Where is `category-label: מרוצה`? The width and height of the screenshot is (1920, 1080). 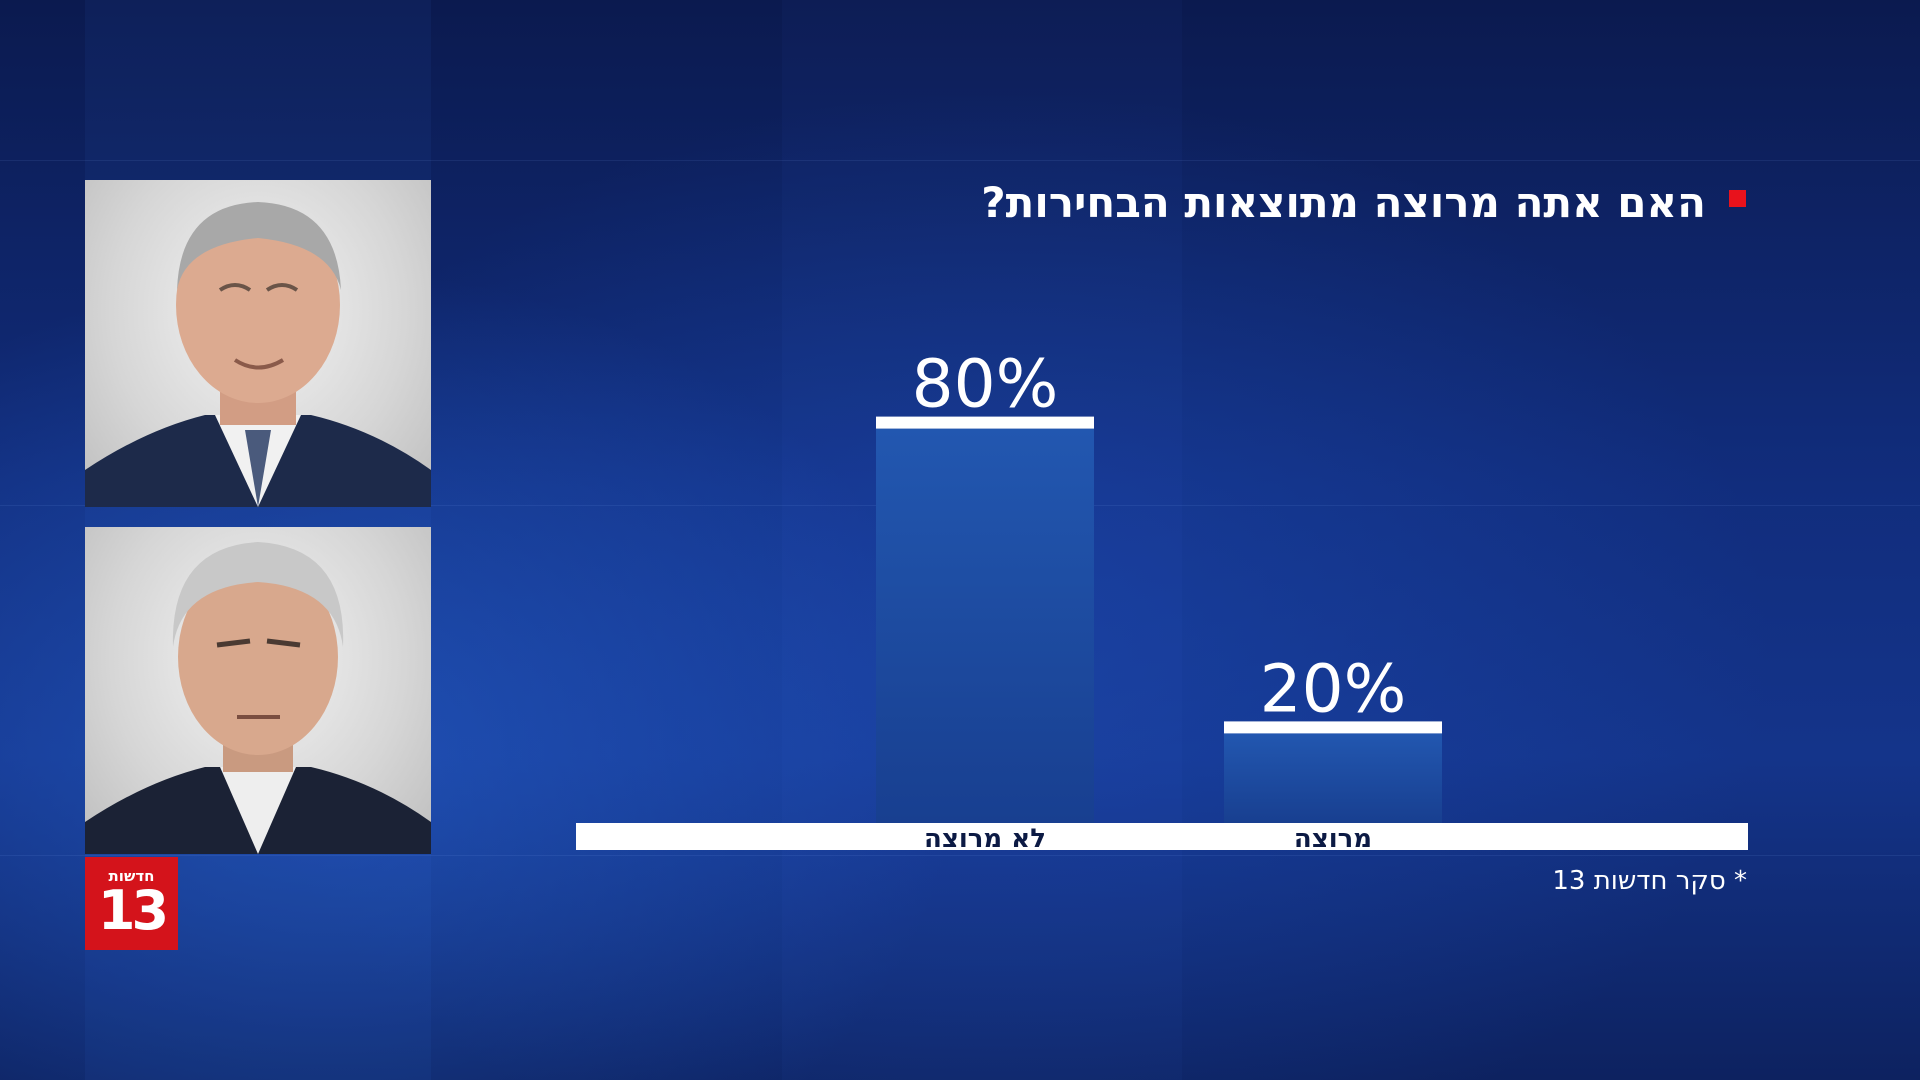
category-label: מרוצה is located at coordinates (1333, 839).